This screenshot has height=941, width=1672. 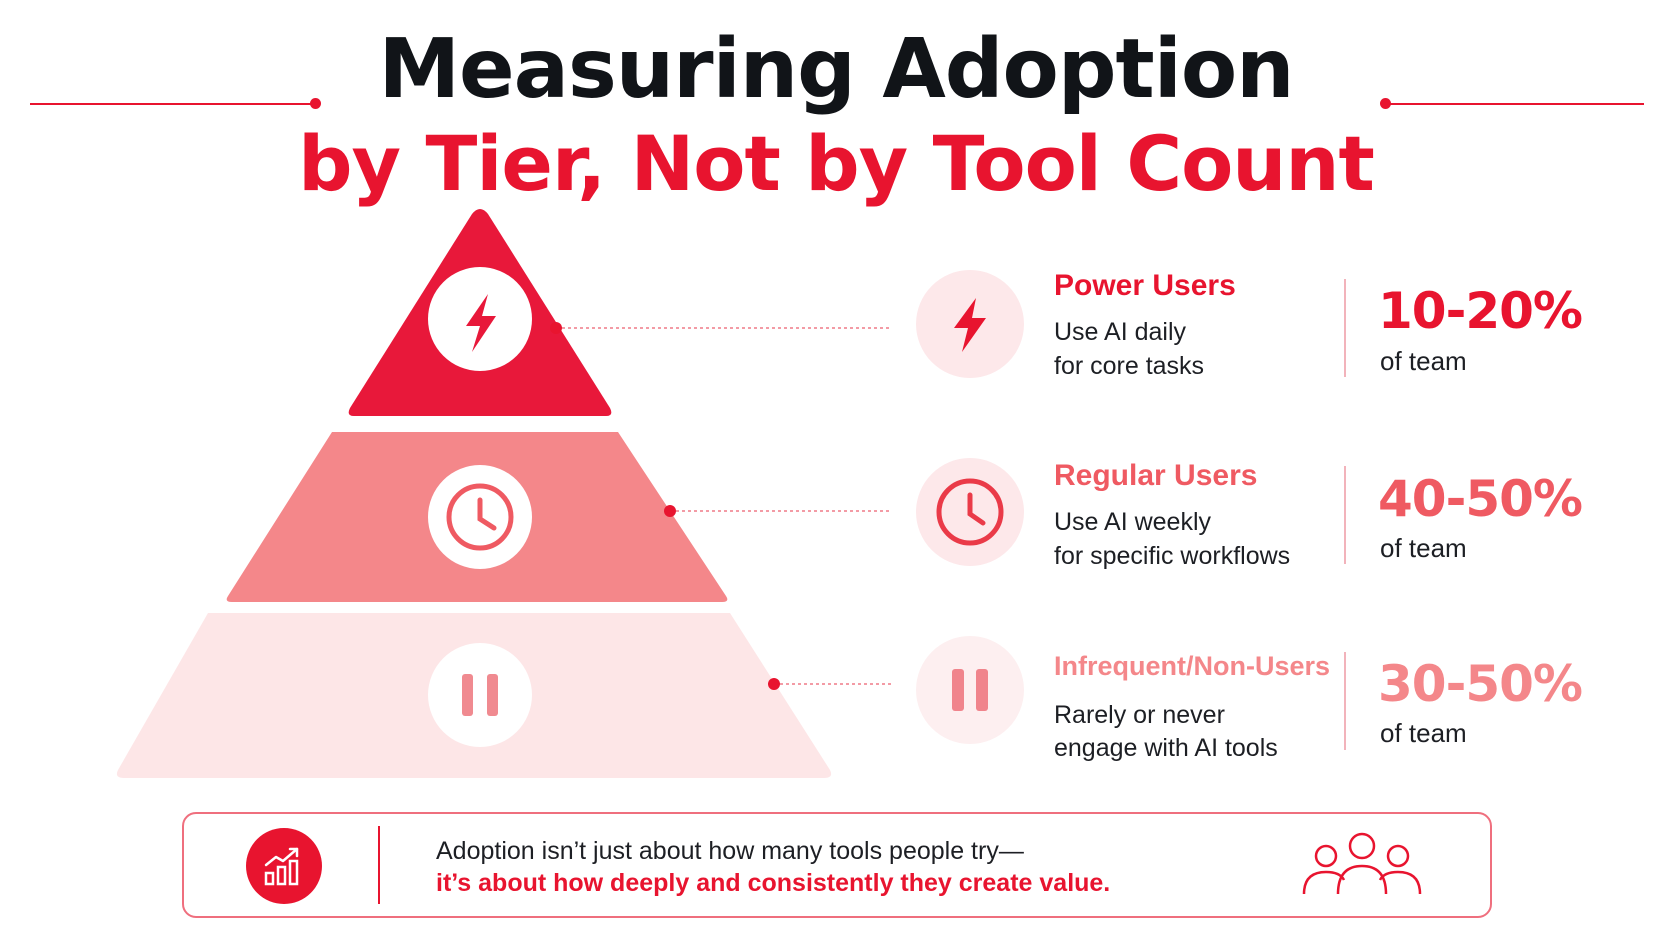 I want to click on footer-callout, so click(x=837, y=865).